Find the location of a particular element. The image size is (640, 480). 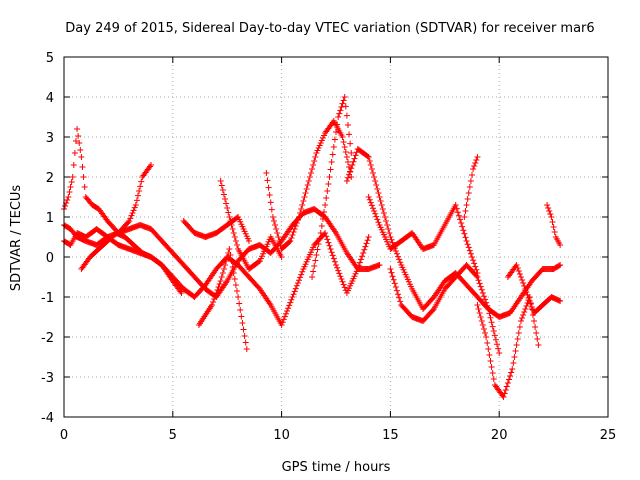

y-tick-label: -2 is located at coordinates (47, 338).